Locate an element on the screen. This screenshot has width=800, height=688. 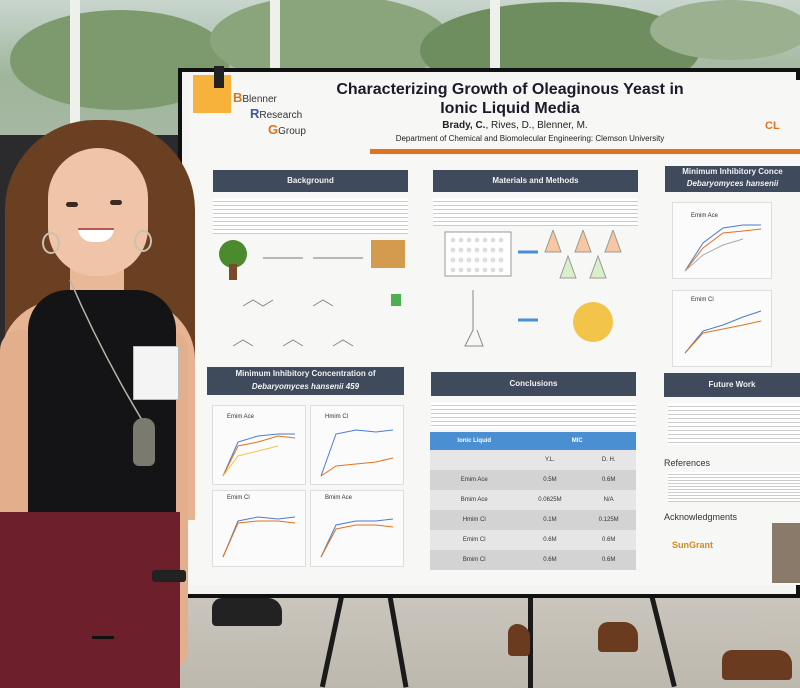
easel-leg is located at coordinates (530, 639).